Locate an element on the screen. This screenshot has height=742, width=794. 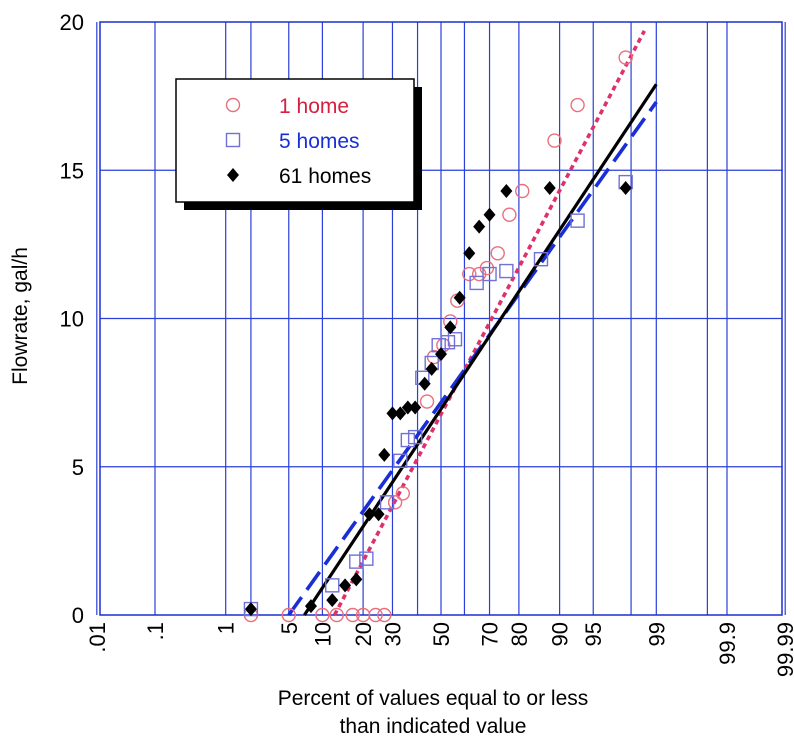
x-tick-label: 30 is located at coordinates (392, 634).